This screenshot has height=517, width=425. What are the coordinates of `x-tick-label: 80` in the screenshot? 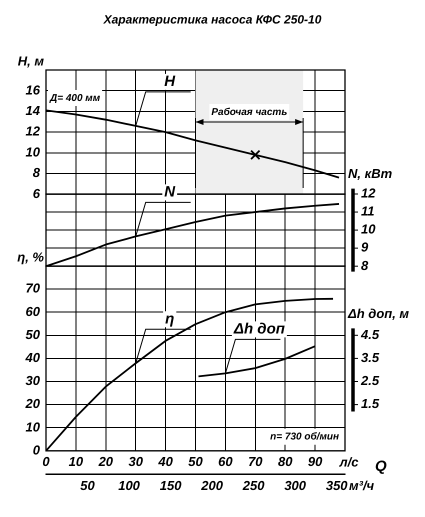 It's located at (286, 462).